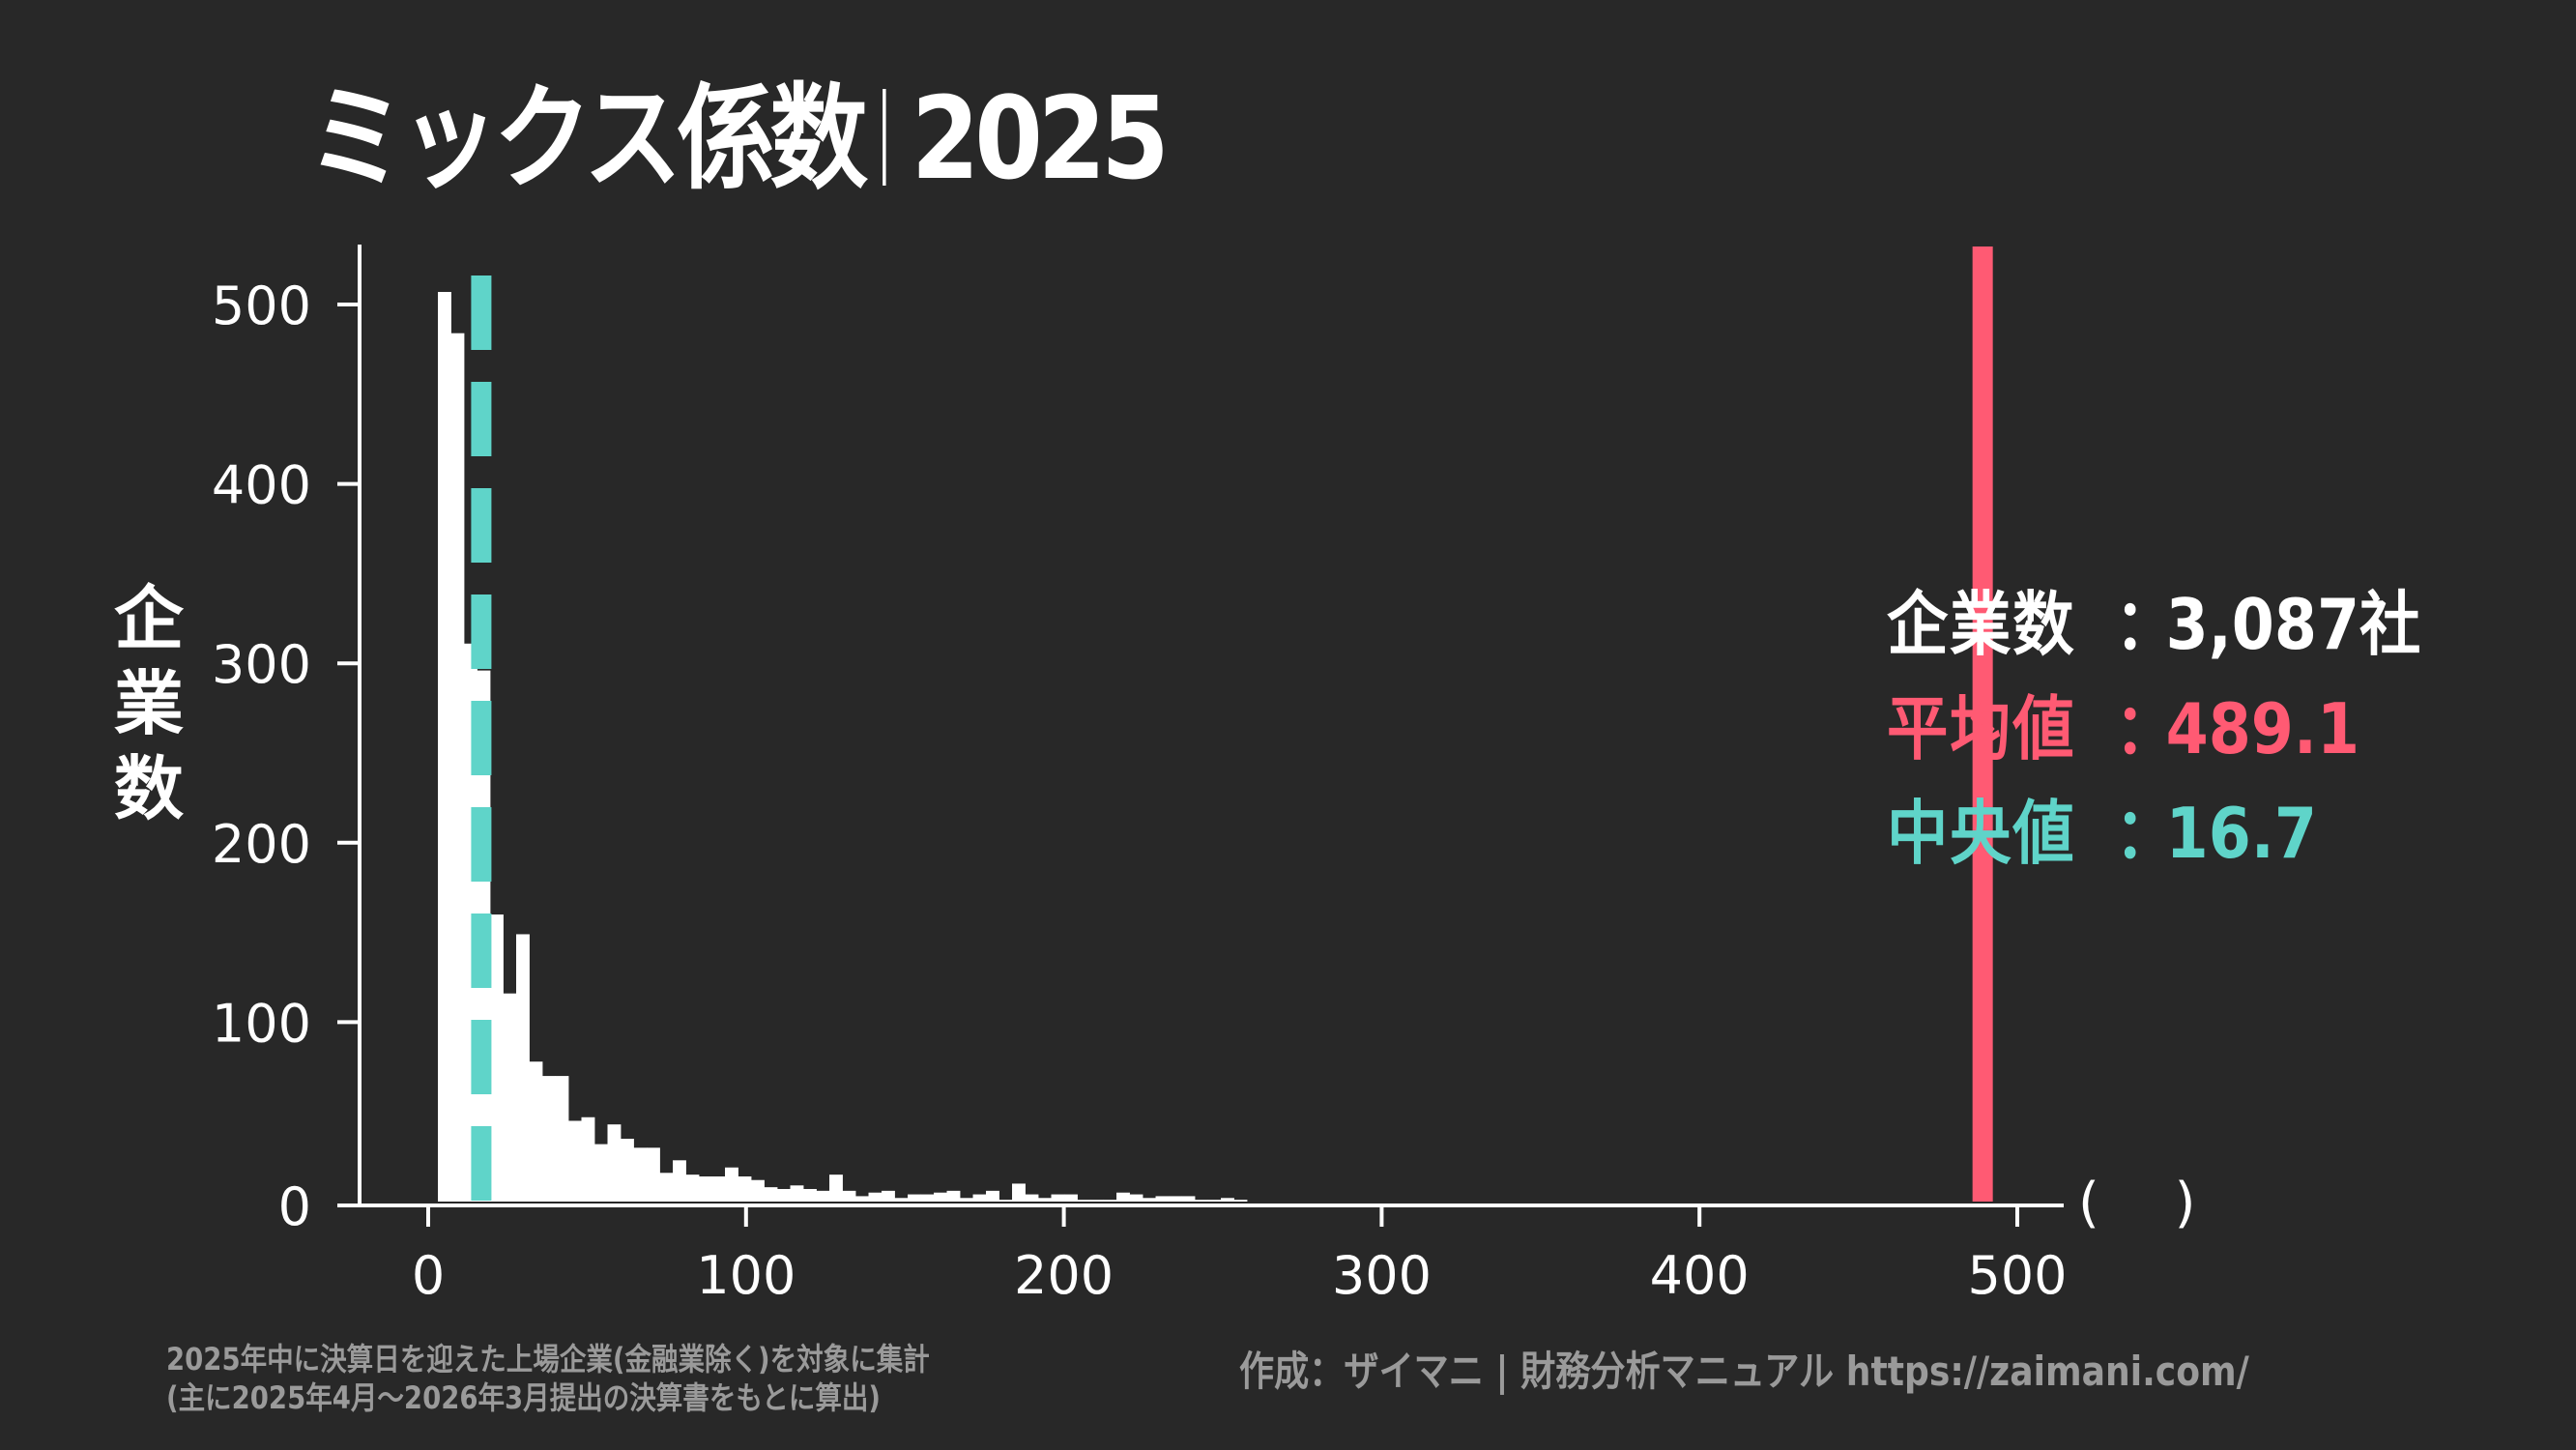 The width and height of the screenshot is (2576, 1450). What do you see at coordinates (2241, 834) in the screenshot?
I see `stat-median-value: 16.7` at bounding box center [2241, 834].